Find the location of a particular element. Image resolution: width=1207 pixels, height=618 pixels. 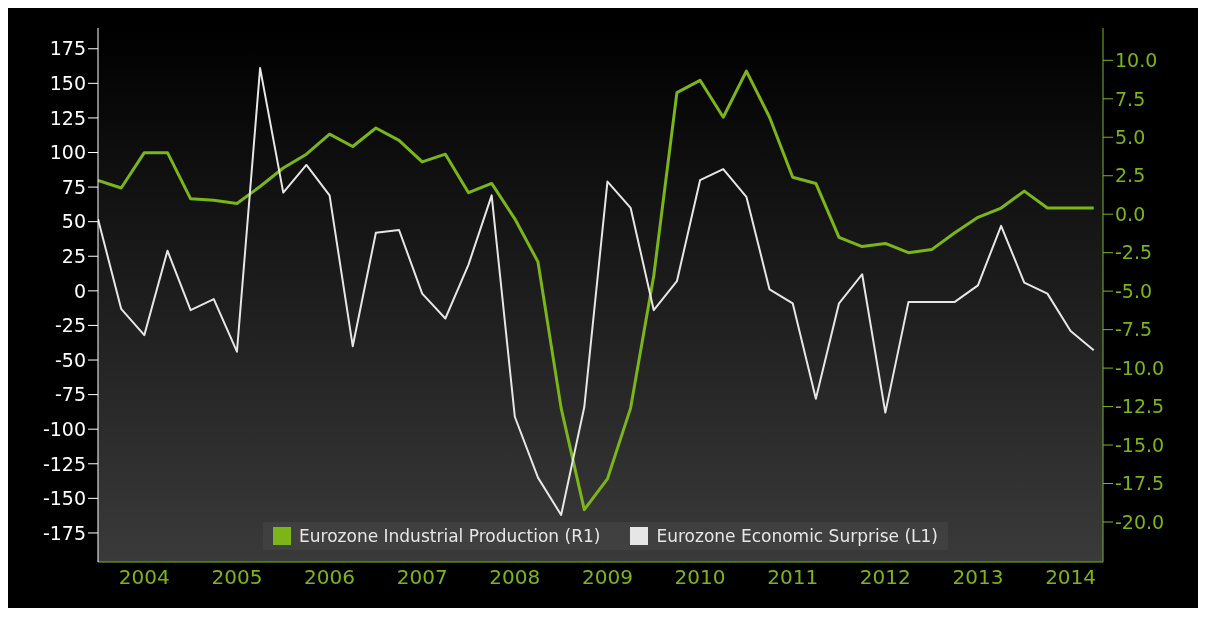

x-tick-label: 2004 is located at coordinates (144, 577).